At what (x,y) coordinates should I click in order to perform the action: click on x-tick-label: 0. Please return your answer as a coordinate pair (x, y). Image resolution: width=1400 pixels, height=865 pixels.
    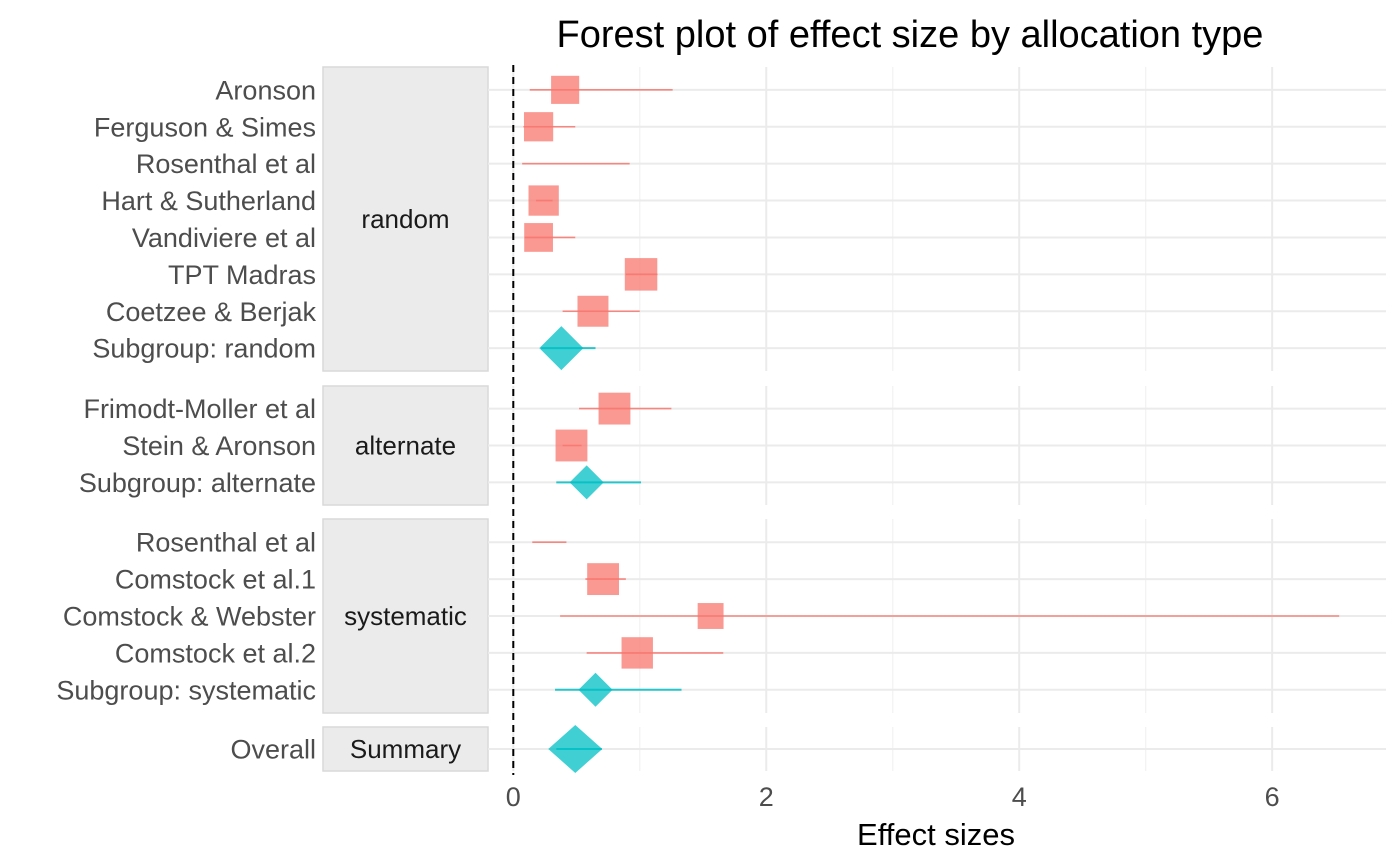
    Looking at the image, I should click on (513, 797).